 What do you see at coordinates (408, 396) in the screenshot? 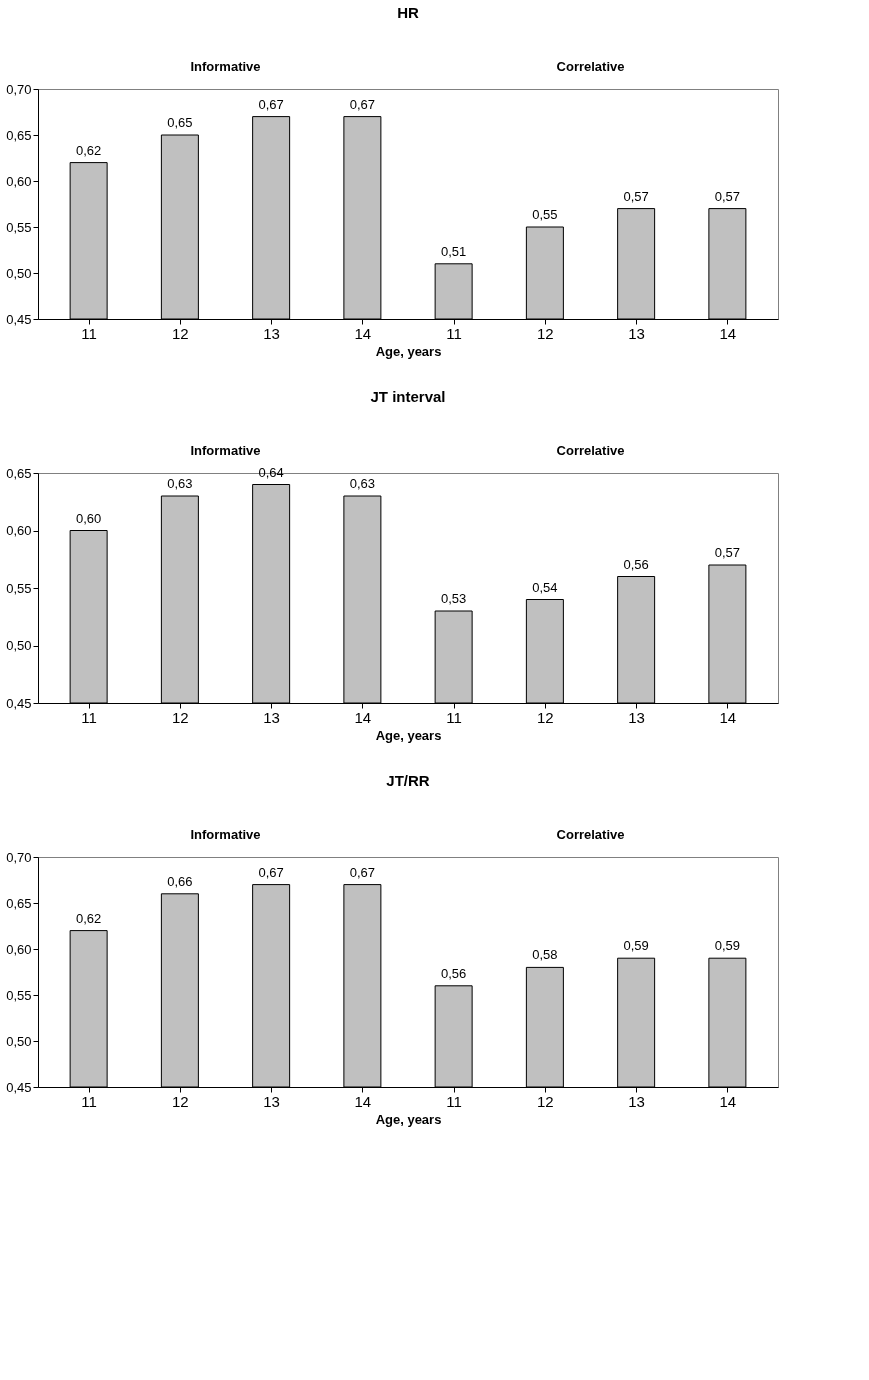
I see `chart-title: JT interval` at bounding box center [408, 396].